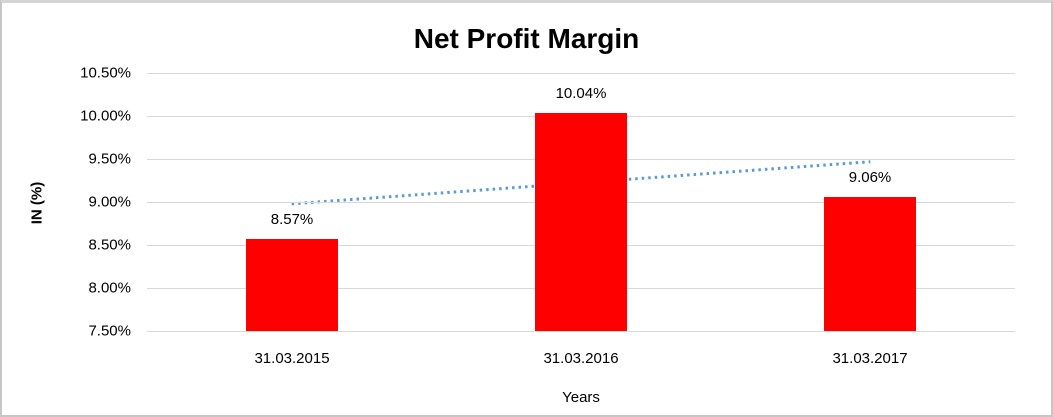  I want to click on y-tick-label: 9.00%, so click(109, 202).